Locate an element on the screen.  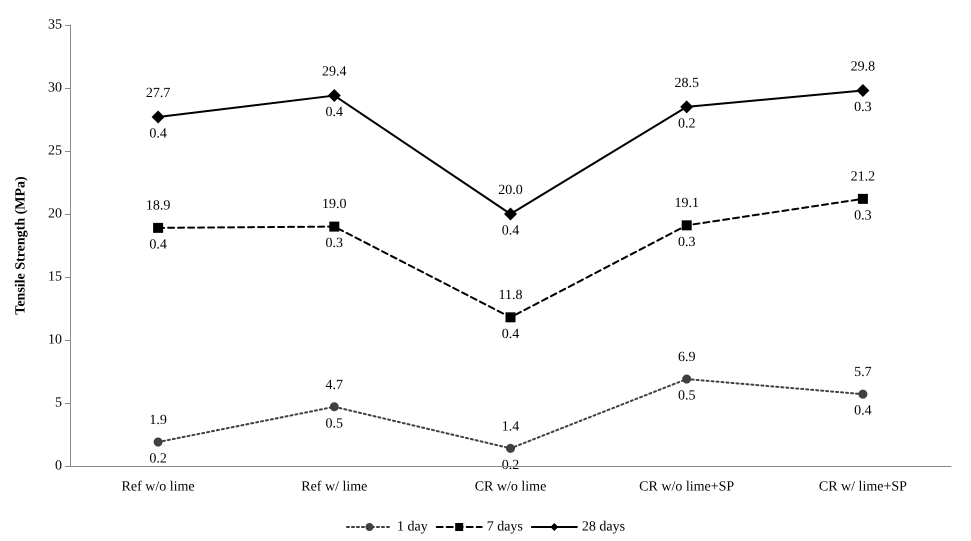
x-tick-label: Ref w/o lime is located at coordinates (158, 487).